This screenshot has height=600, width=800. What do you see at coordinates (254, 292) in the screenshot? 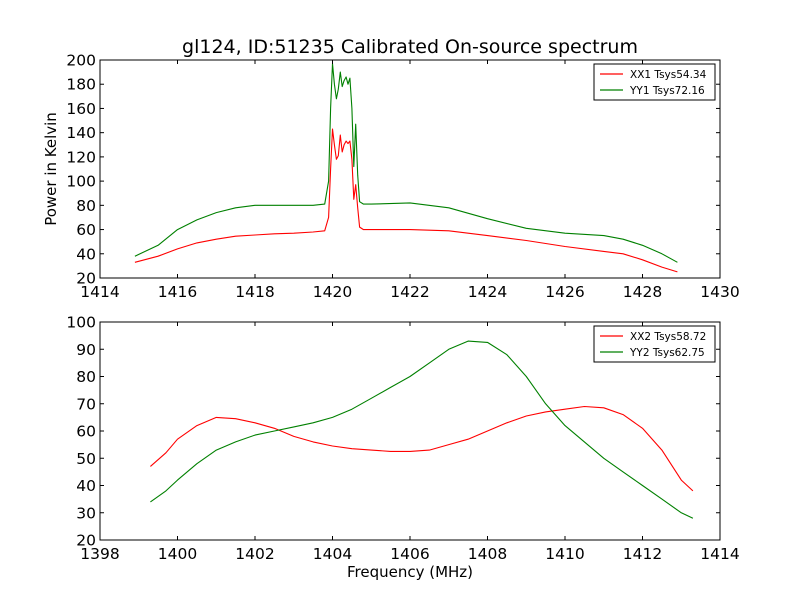
I see `x-tick-label: 1418` at bounding box center [254, 292].